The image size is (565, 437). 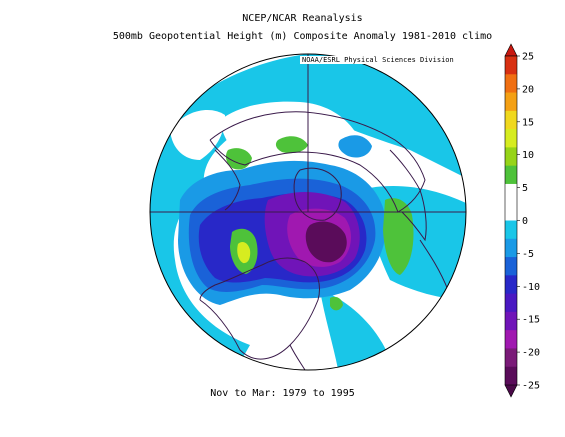 I want to click on anomaly-green-north, so click(x=291, y=145).